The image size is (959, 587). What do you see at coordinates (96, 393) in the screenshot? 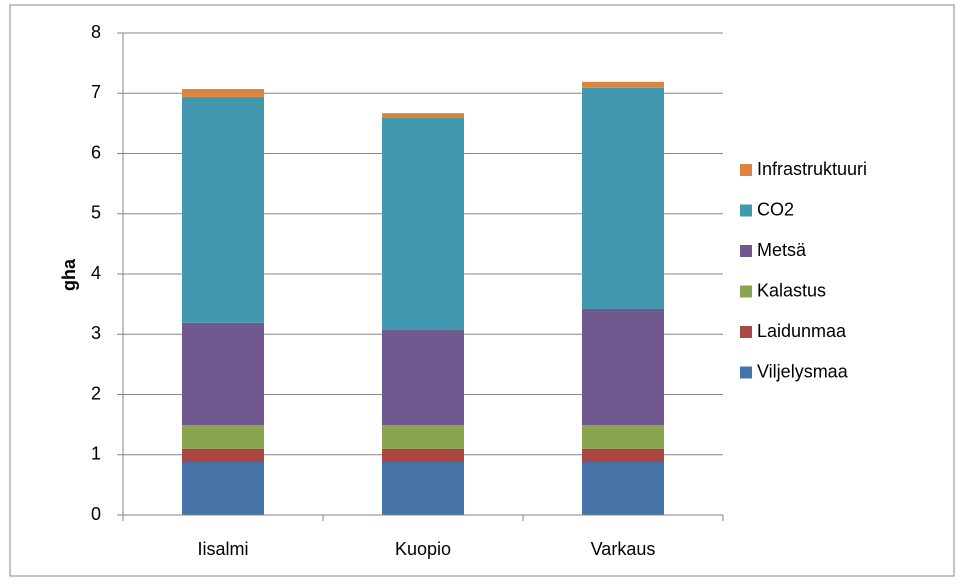
I see `y-tick-label: 2` at bounding box center [96, 393].